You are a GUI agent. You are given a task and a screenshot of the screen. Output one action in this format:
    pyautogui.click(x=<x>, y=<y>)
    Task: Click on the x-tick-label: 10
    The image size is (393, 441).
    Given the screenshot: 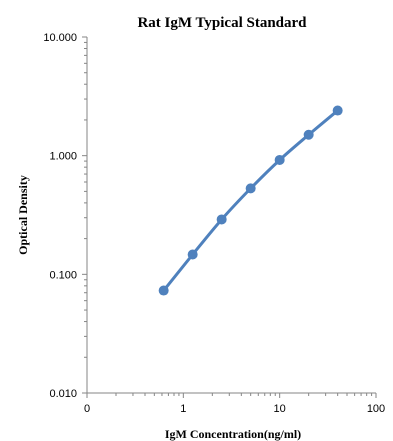 What is the action you would take?
    pyautogui.click(x=280, y=409)
    